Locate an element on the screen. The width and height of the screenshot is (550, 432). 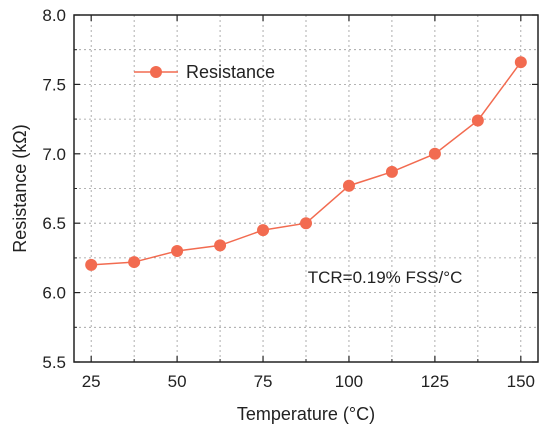
legend-label: Resistance is located at coordinates (230, 72).